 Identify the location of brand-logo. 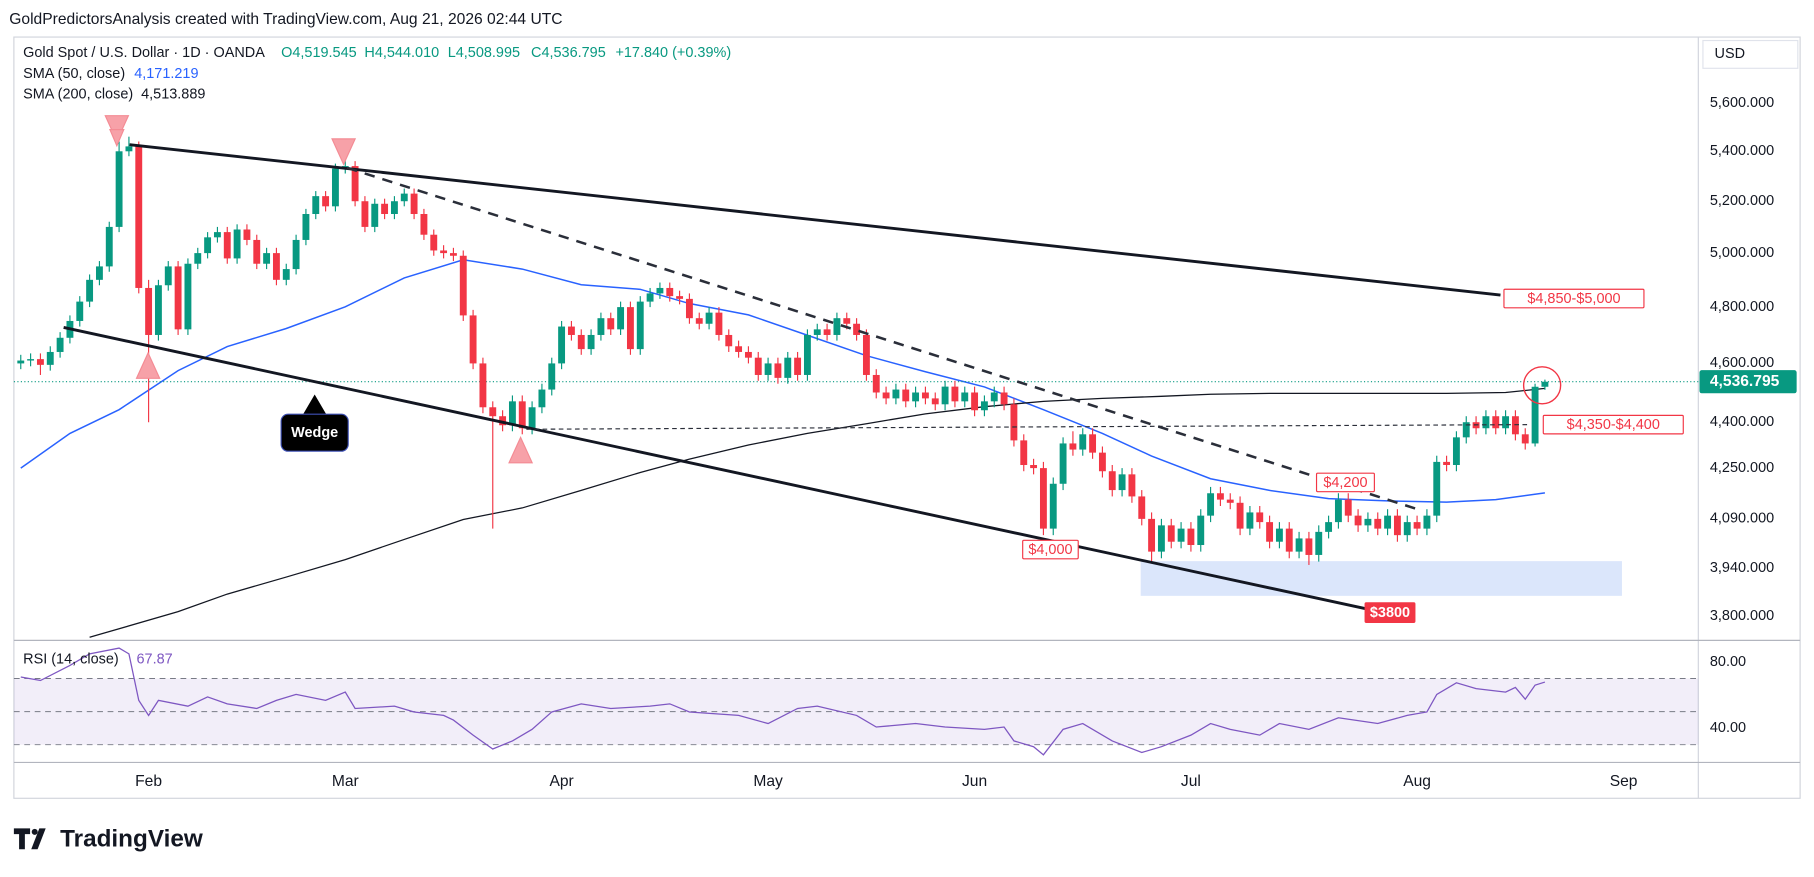
(29, 839).